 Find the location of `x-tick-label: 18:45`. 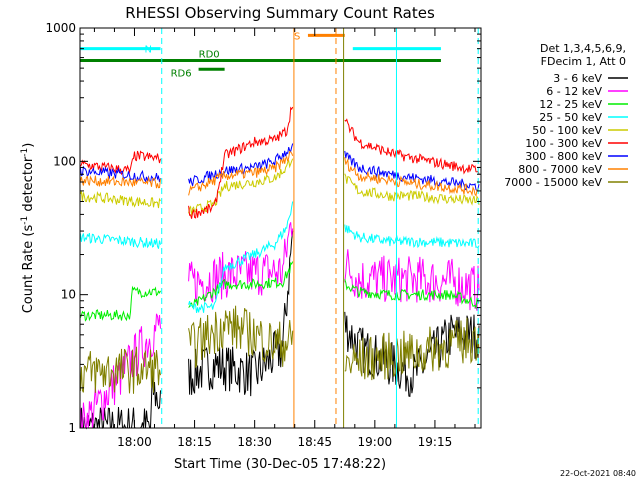

x-tick-label: 18:45 is located at coordinates (314, 442).